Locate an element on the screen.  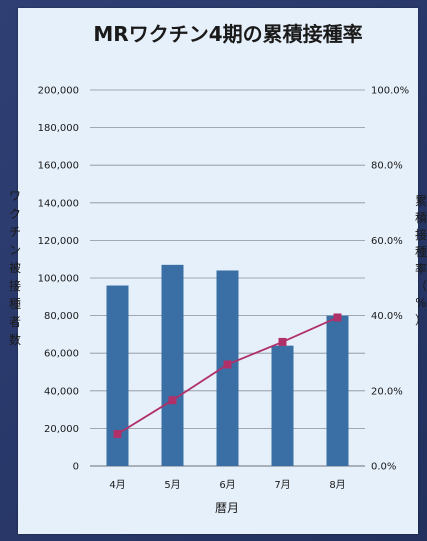
x-tick-label: 6月 is located at coordinates (227, 485).